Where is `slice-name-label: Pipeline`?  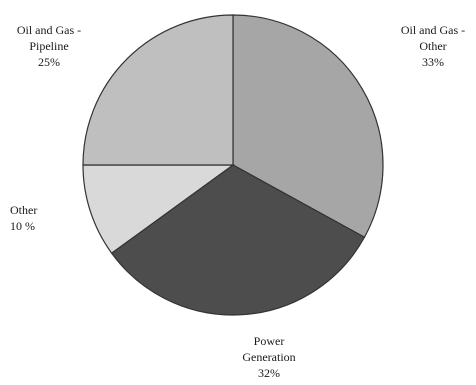 slice-name-label: Pipeline is located at coordinates (48, 46).